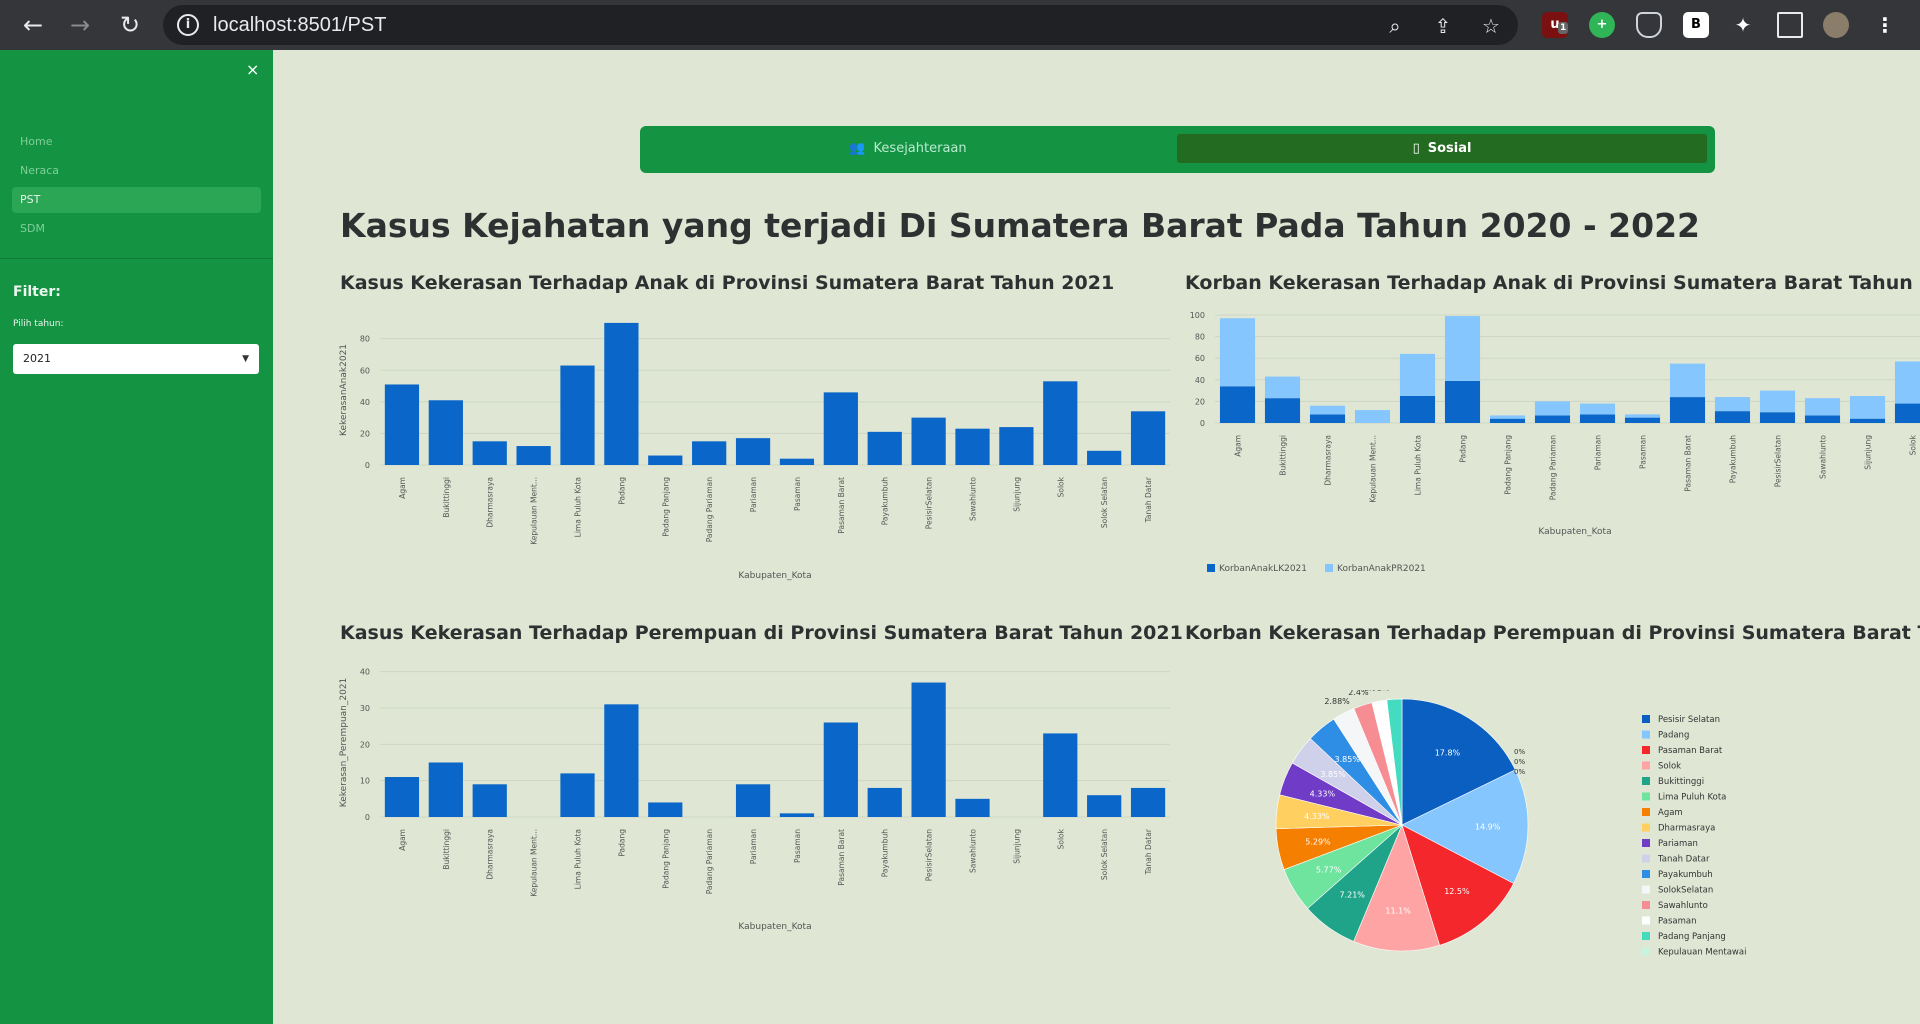 The width and height of the screenshot is (1920, 1024). I want to click on side-panel-icon, so click(1790, 25).